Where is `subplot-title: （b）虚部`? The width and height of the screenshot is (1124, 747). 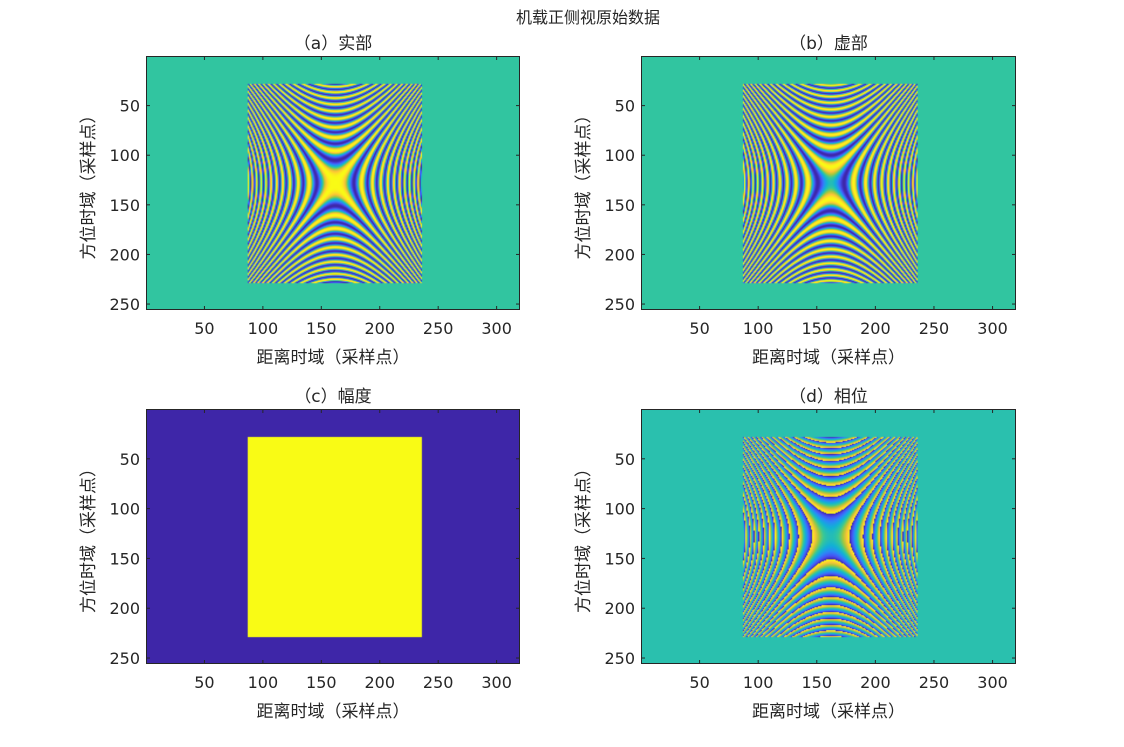
subplot-title: （b）虚部 is located at coordinates (828, 44).